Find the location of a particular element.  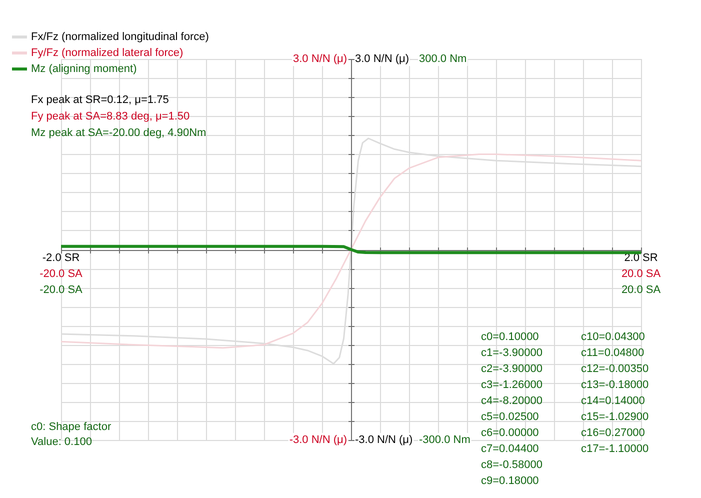

annotation: c6=0.00000 is located at coordinates (510, 433).